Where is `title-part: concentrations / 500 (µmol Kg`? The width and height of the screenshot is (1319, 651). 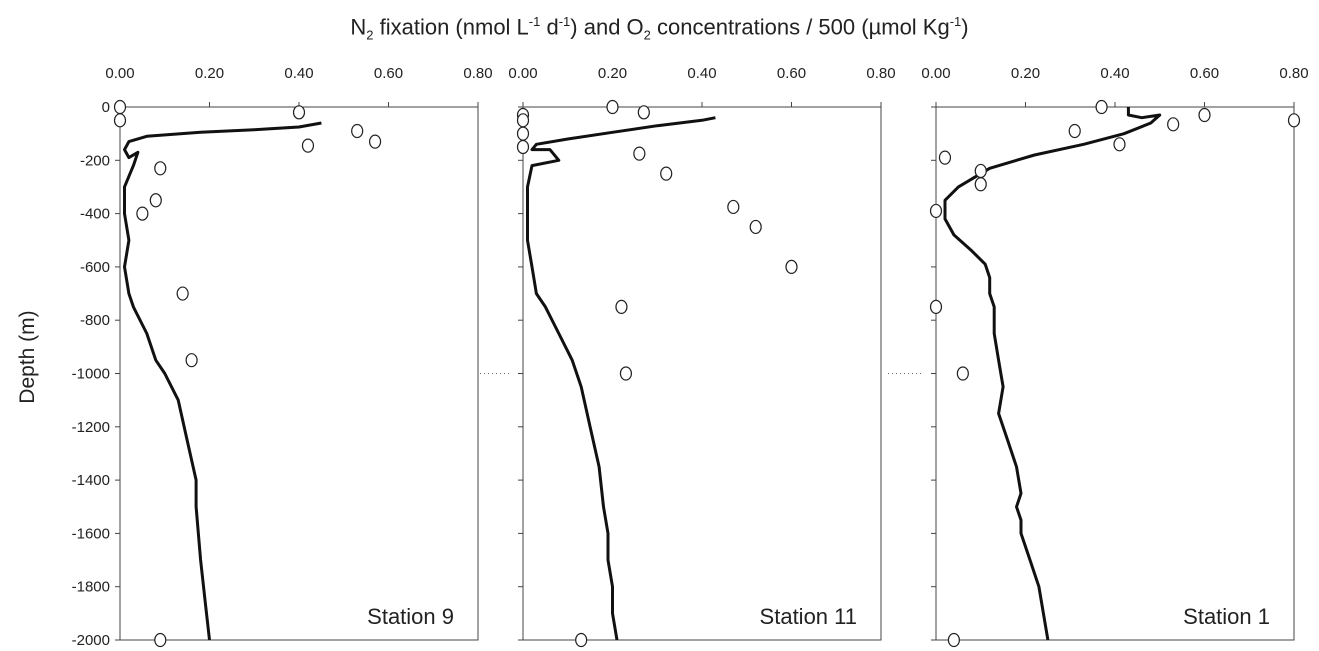 title-part: concentrations / 500 (µmol Kg is located at coordinates (800, 27).